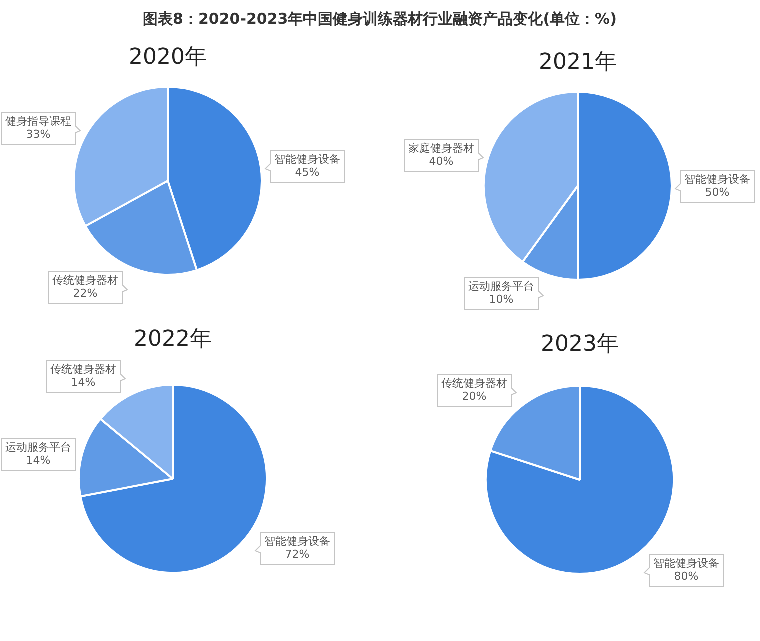 This screenshot has width=760, height=641. I want to click on chart-title: 2021年, so click(578, 63).